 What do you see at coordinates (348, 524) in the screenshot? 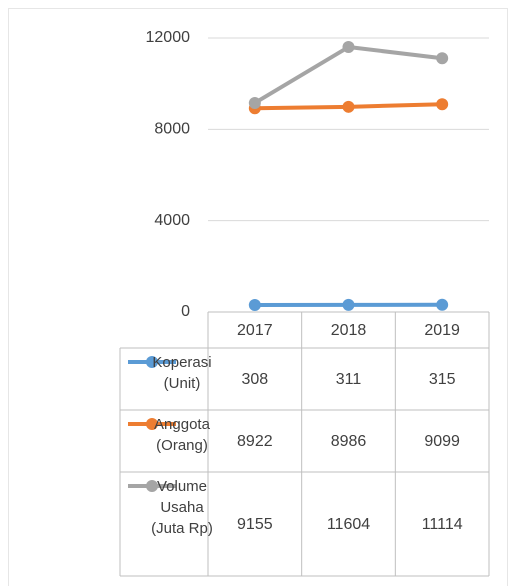
I see `table-value: 11604` at bounding box center [348, 524].